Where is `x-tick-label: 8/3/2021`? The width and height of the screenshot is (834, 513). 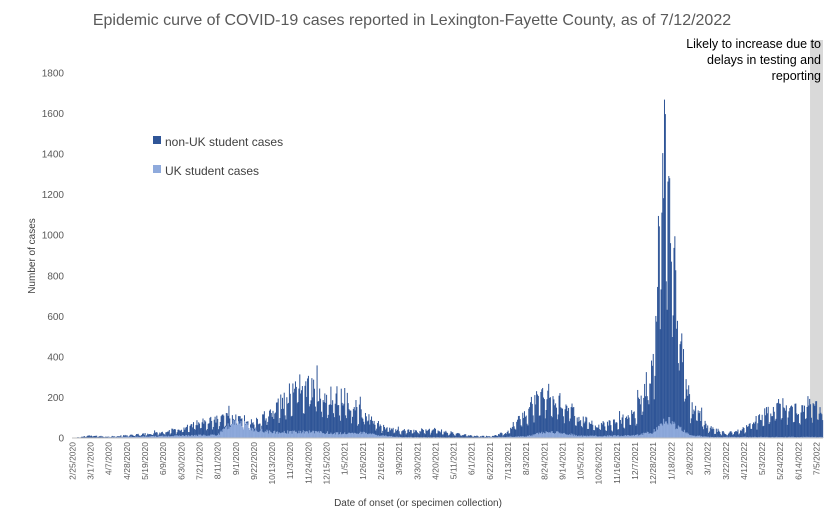
x-tick-label: 8/3/2021 is located at coordinates (526, 458).